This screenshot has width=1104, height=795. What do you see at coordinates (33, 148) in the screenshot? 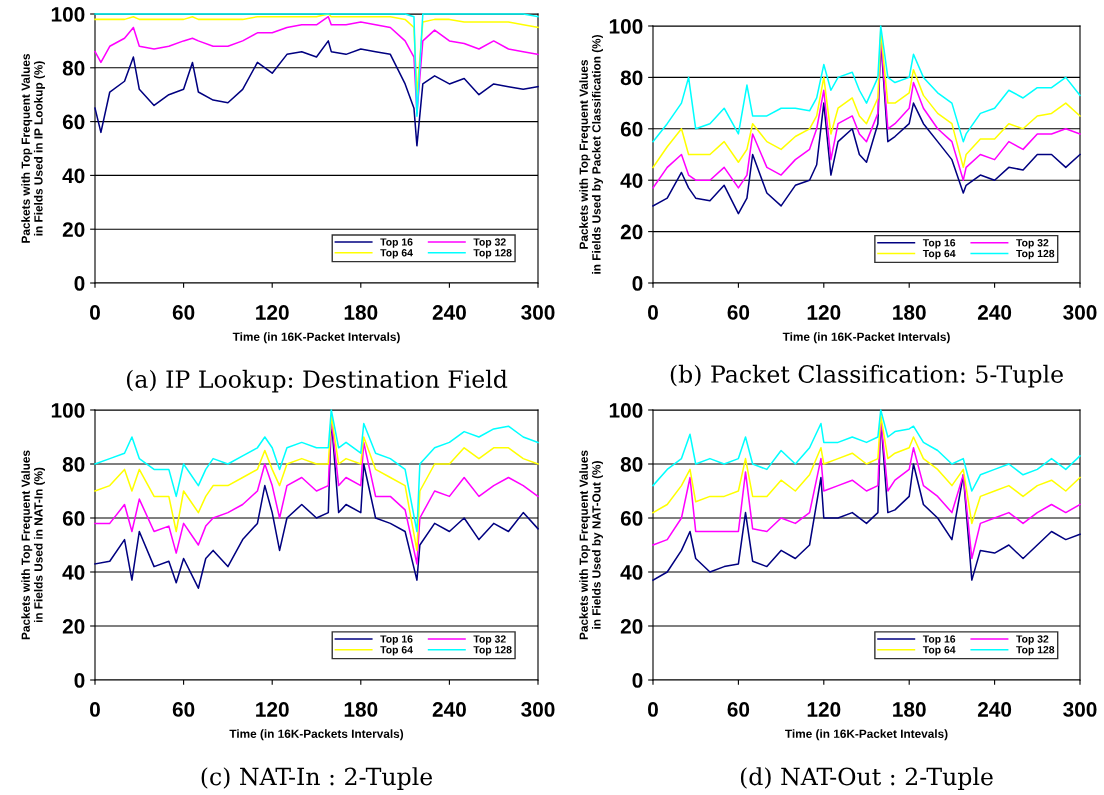
I see `y-axis-title: Packets with Top Frequent Values in Fields Used in IP Lookup (%)` at bounding box center [33, 148].